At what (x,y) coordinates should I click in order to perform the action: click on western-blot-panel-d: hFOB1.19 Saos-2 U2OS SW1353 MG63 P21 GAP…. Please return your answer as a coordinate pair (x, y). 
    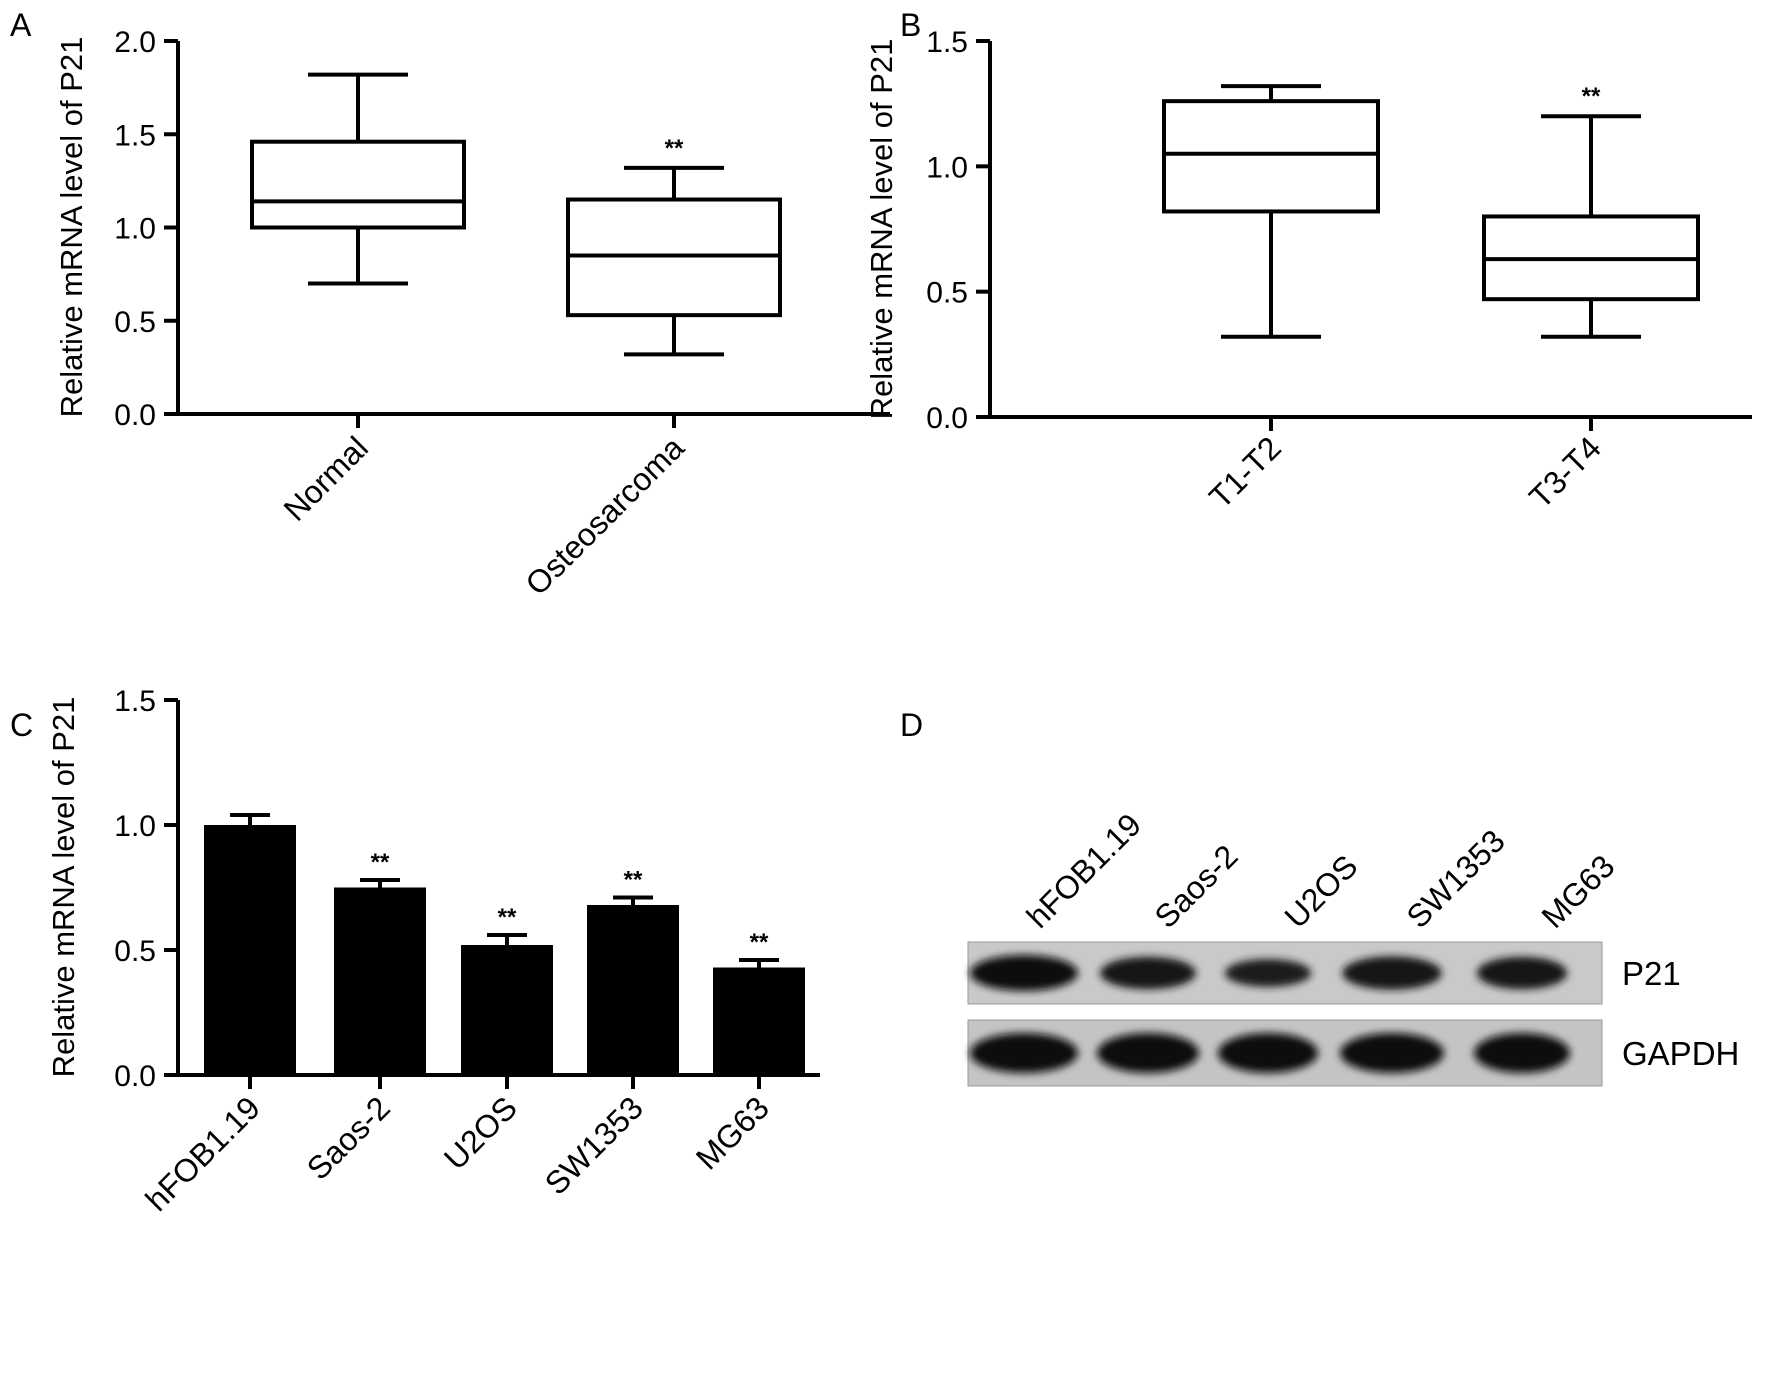
    Looking at the image, I should click on (1353, 946).